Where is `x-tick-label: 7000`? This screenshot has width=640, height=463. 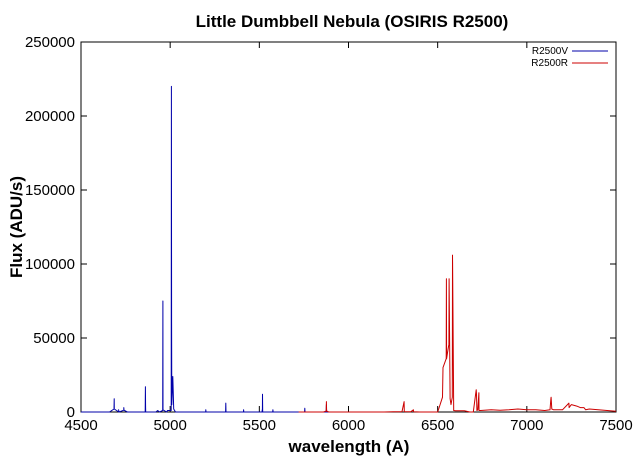 x-tick-label: 7000 is located at coordinates (526, 425).